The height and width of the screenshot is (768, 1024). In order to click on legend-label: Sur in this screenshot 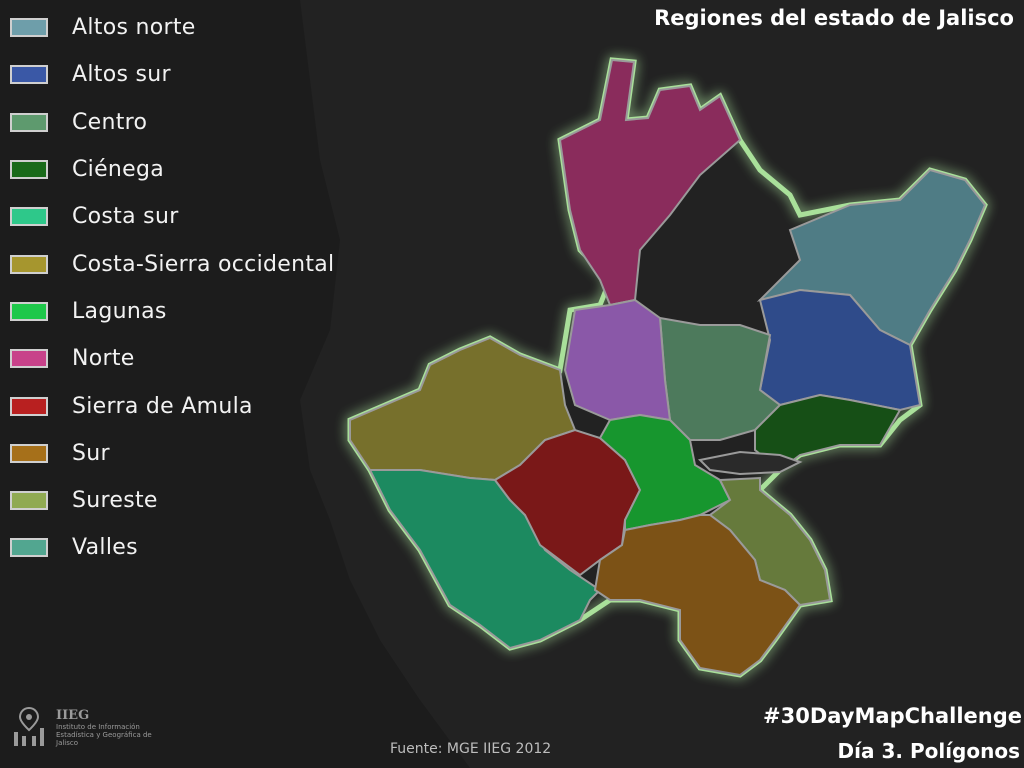, I will do `click(91, 453)`.